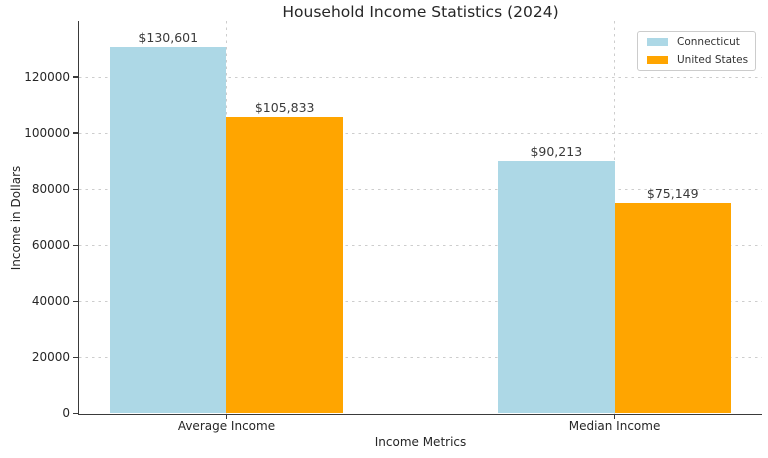  Describe the element at coordinates (696, 51) in the screenshot. I see `legend: Connecticut United States` at that location.